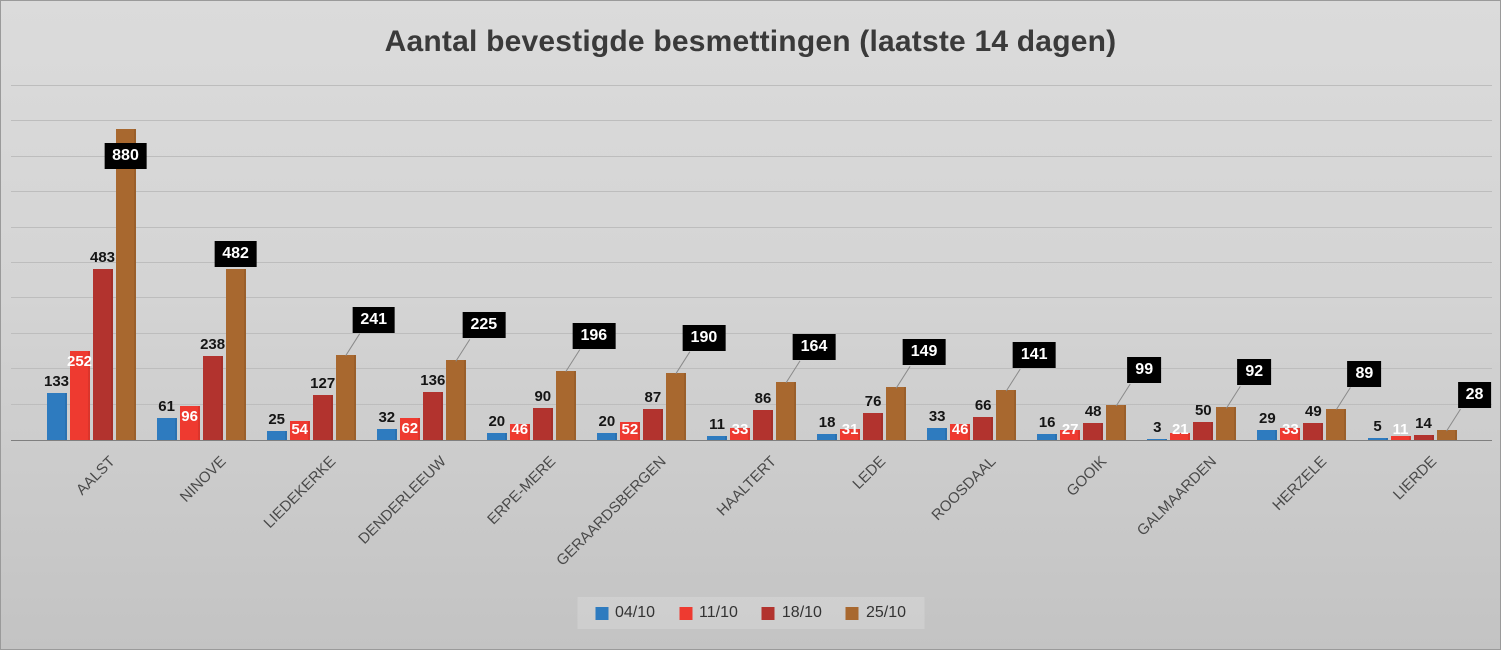 This screenshot has width=1501, height=650. What do you see at coordinates (1176, 496) in the screenshot?
I see `x-axis-label: GALMAARDEN` at bounding box center [1176, 496].